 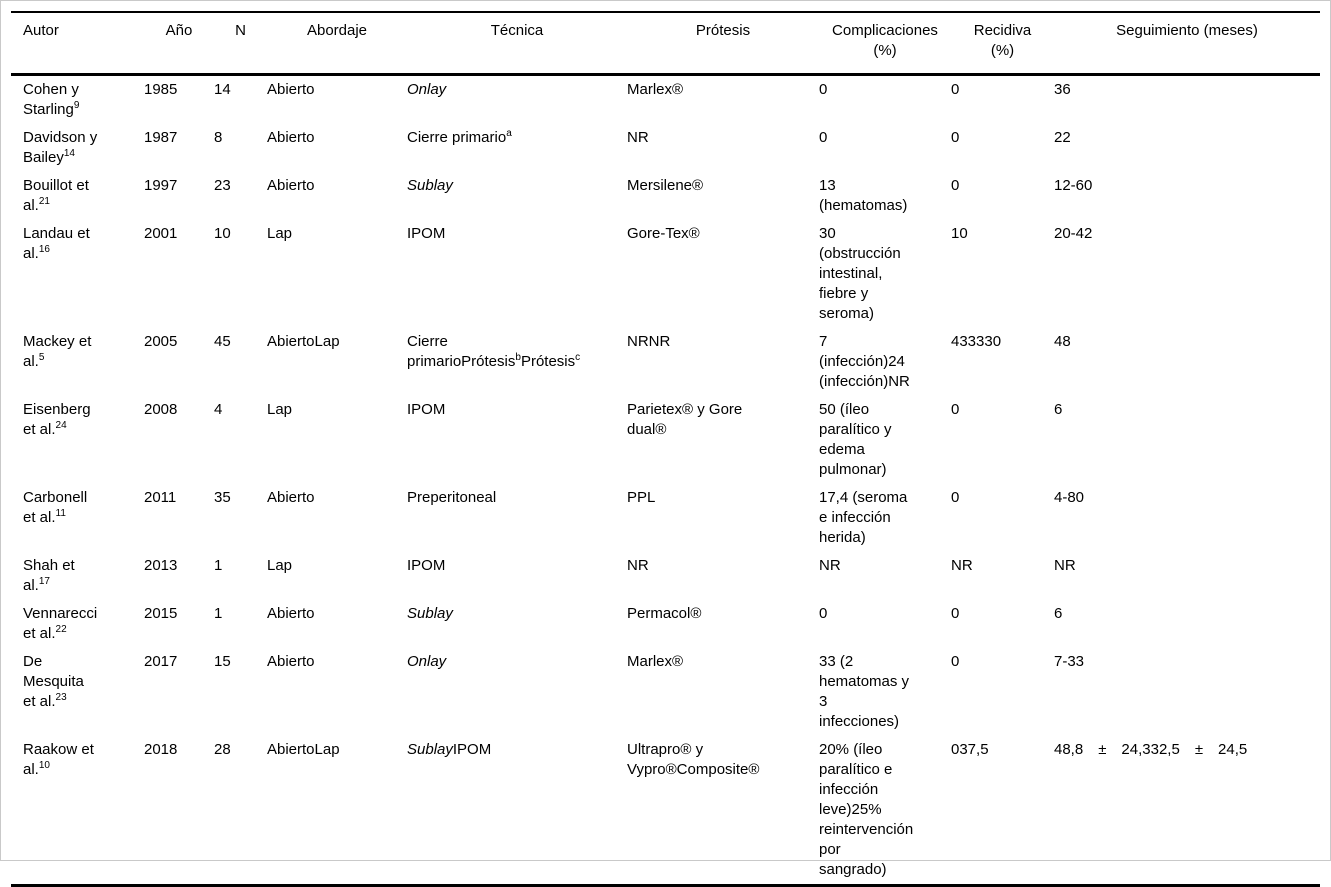 I want to click on table-cell: Eisenberg et al.24, so click(x=77, y=440).